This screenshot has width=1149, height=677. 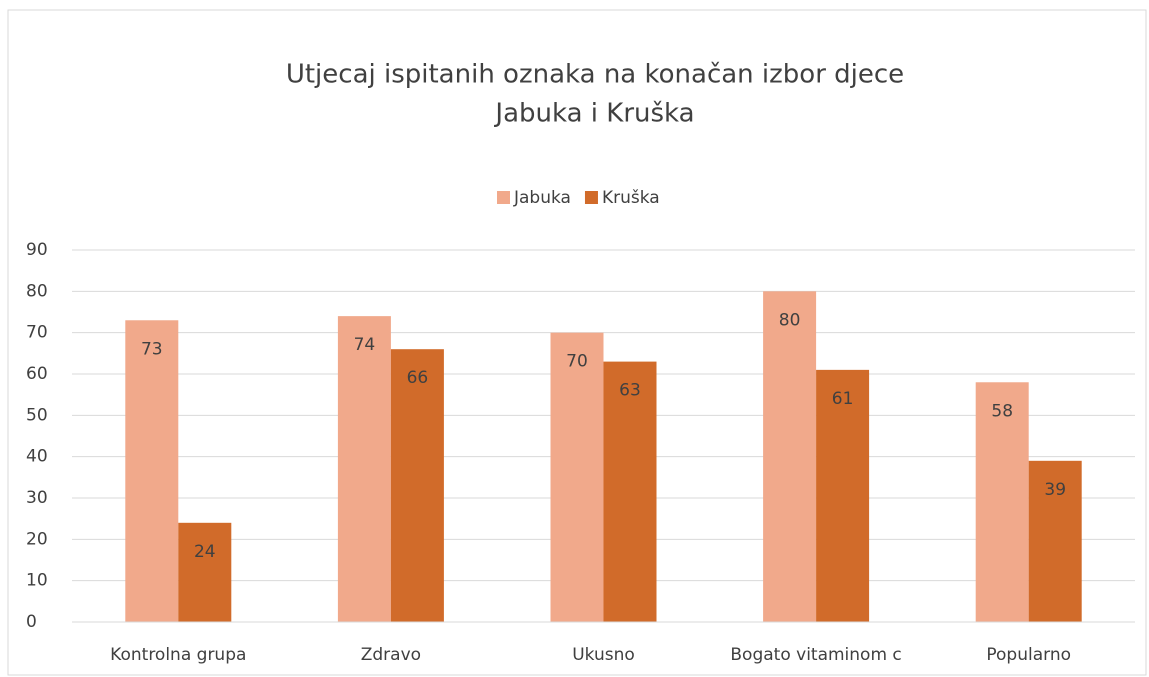 I want to click on y-tick-label: 80, so click(x=37, y=291).